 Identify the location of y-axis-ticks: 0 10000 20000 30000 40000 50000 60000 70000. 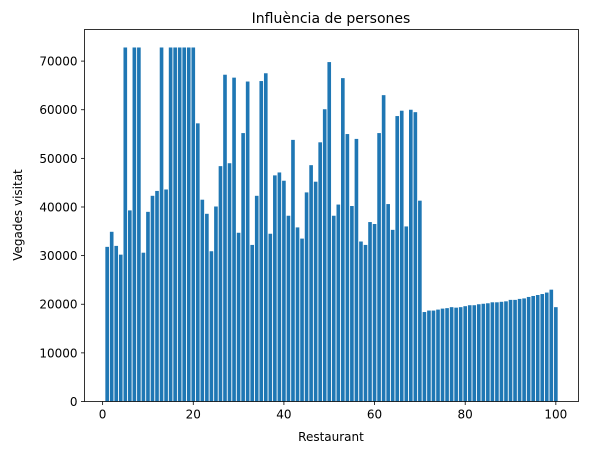
(62, 232).